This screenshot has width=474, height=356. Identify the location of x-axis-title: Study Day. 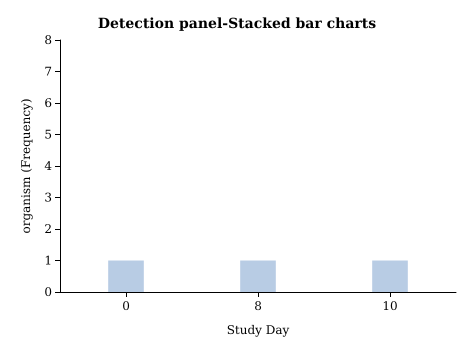
(258, 330).